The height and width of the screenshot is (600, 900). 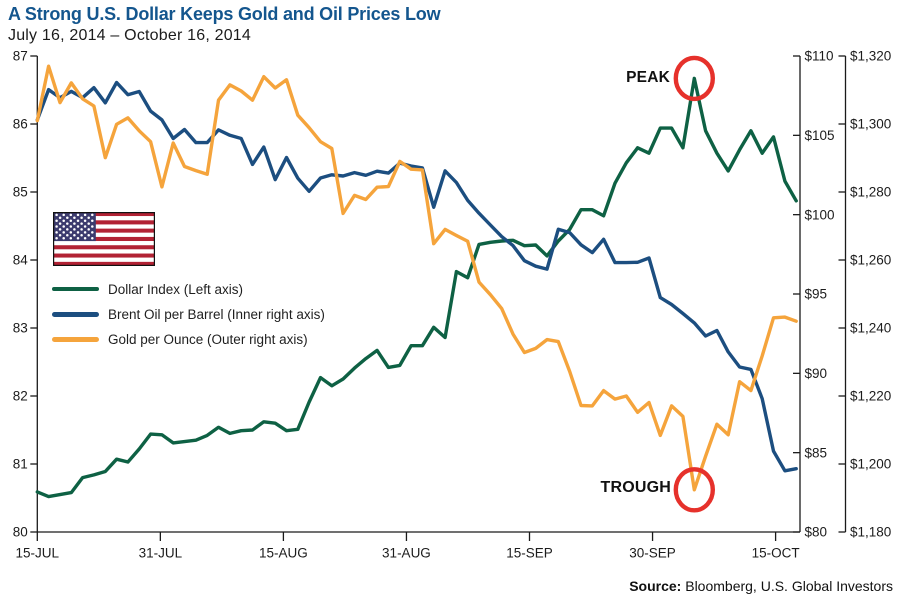 I want to click on inner-right-axis-label: $80, so click(x=816, y=532).